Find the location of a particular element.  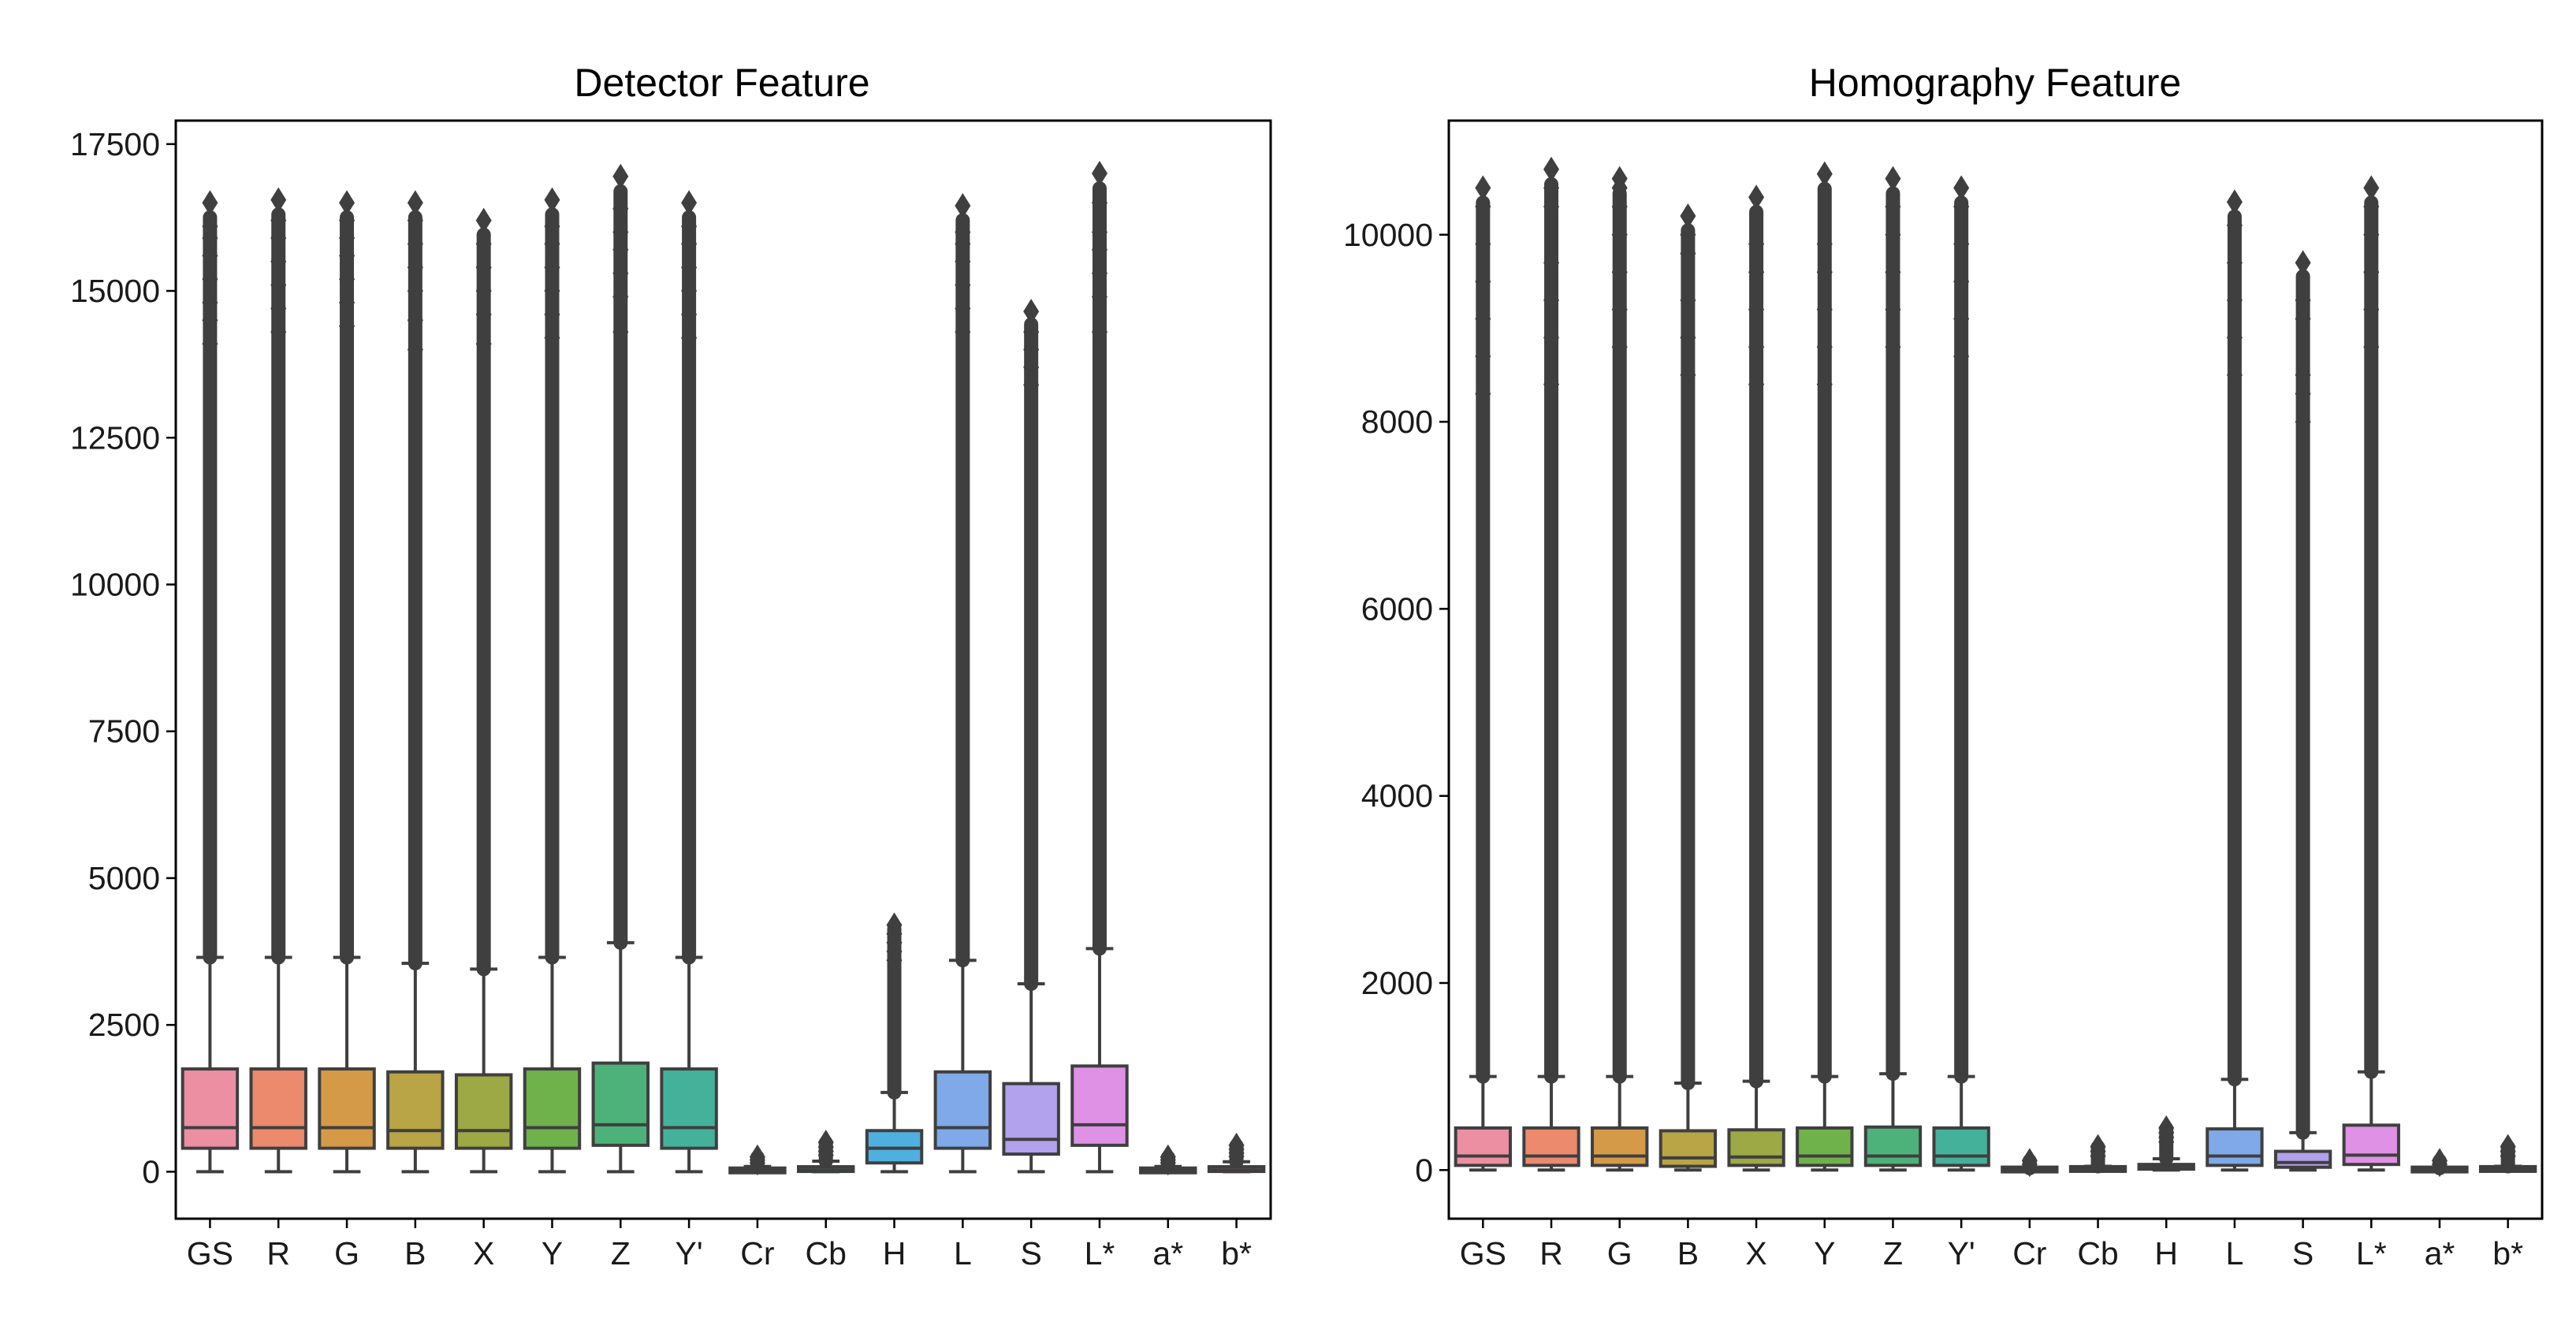

y-tick-label: 2500 is located at coordinates (124, 1025).